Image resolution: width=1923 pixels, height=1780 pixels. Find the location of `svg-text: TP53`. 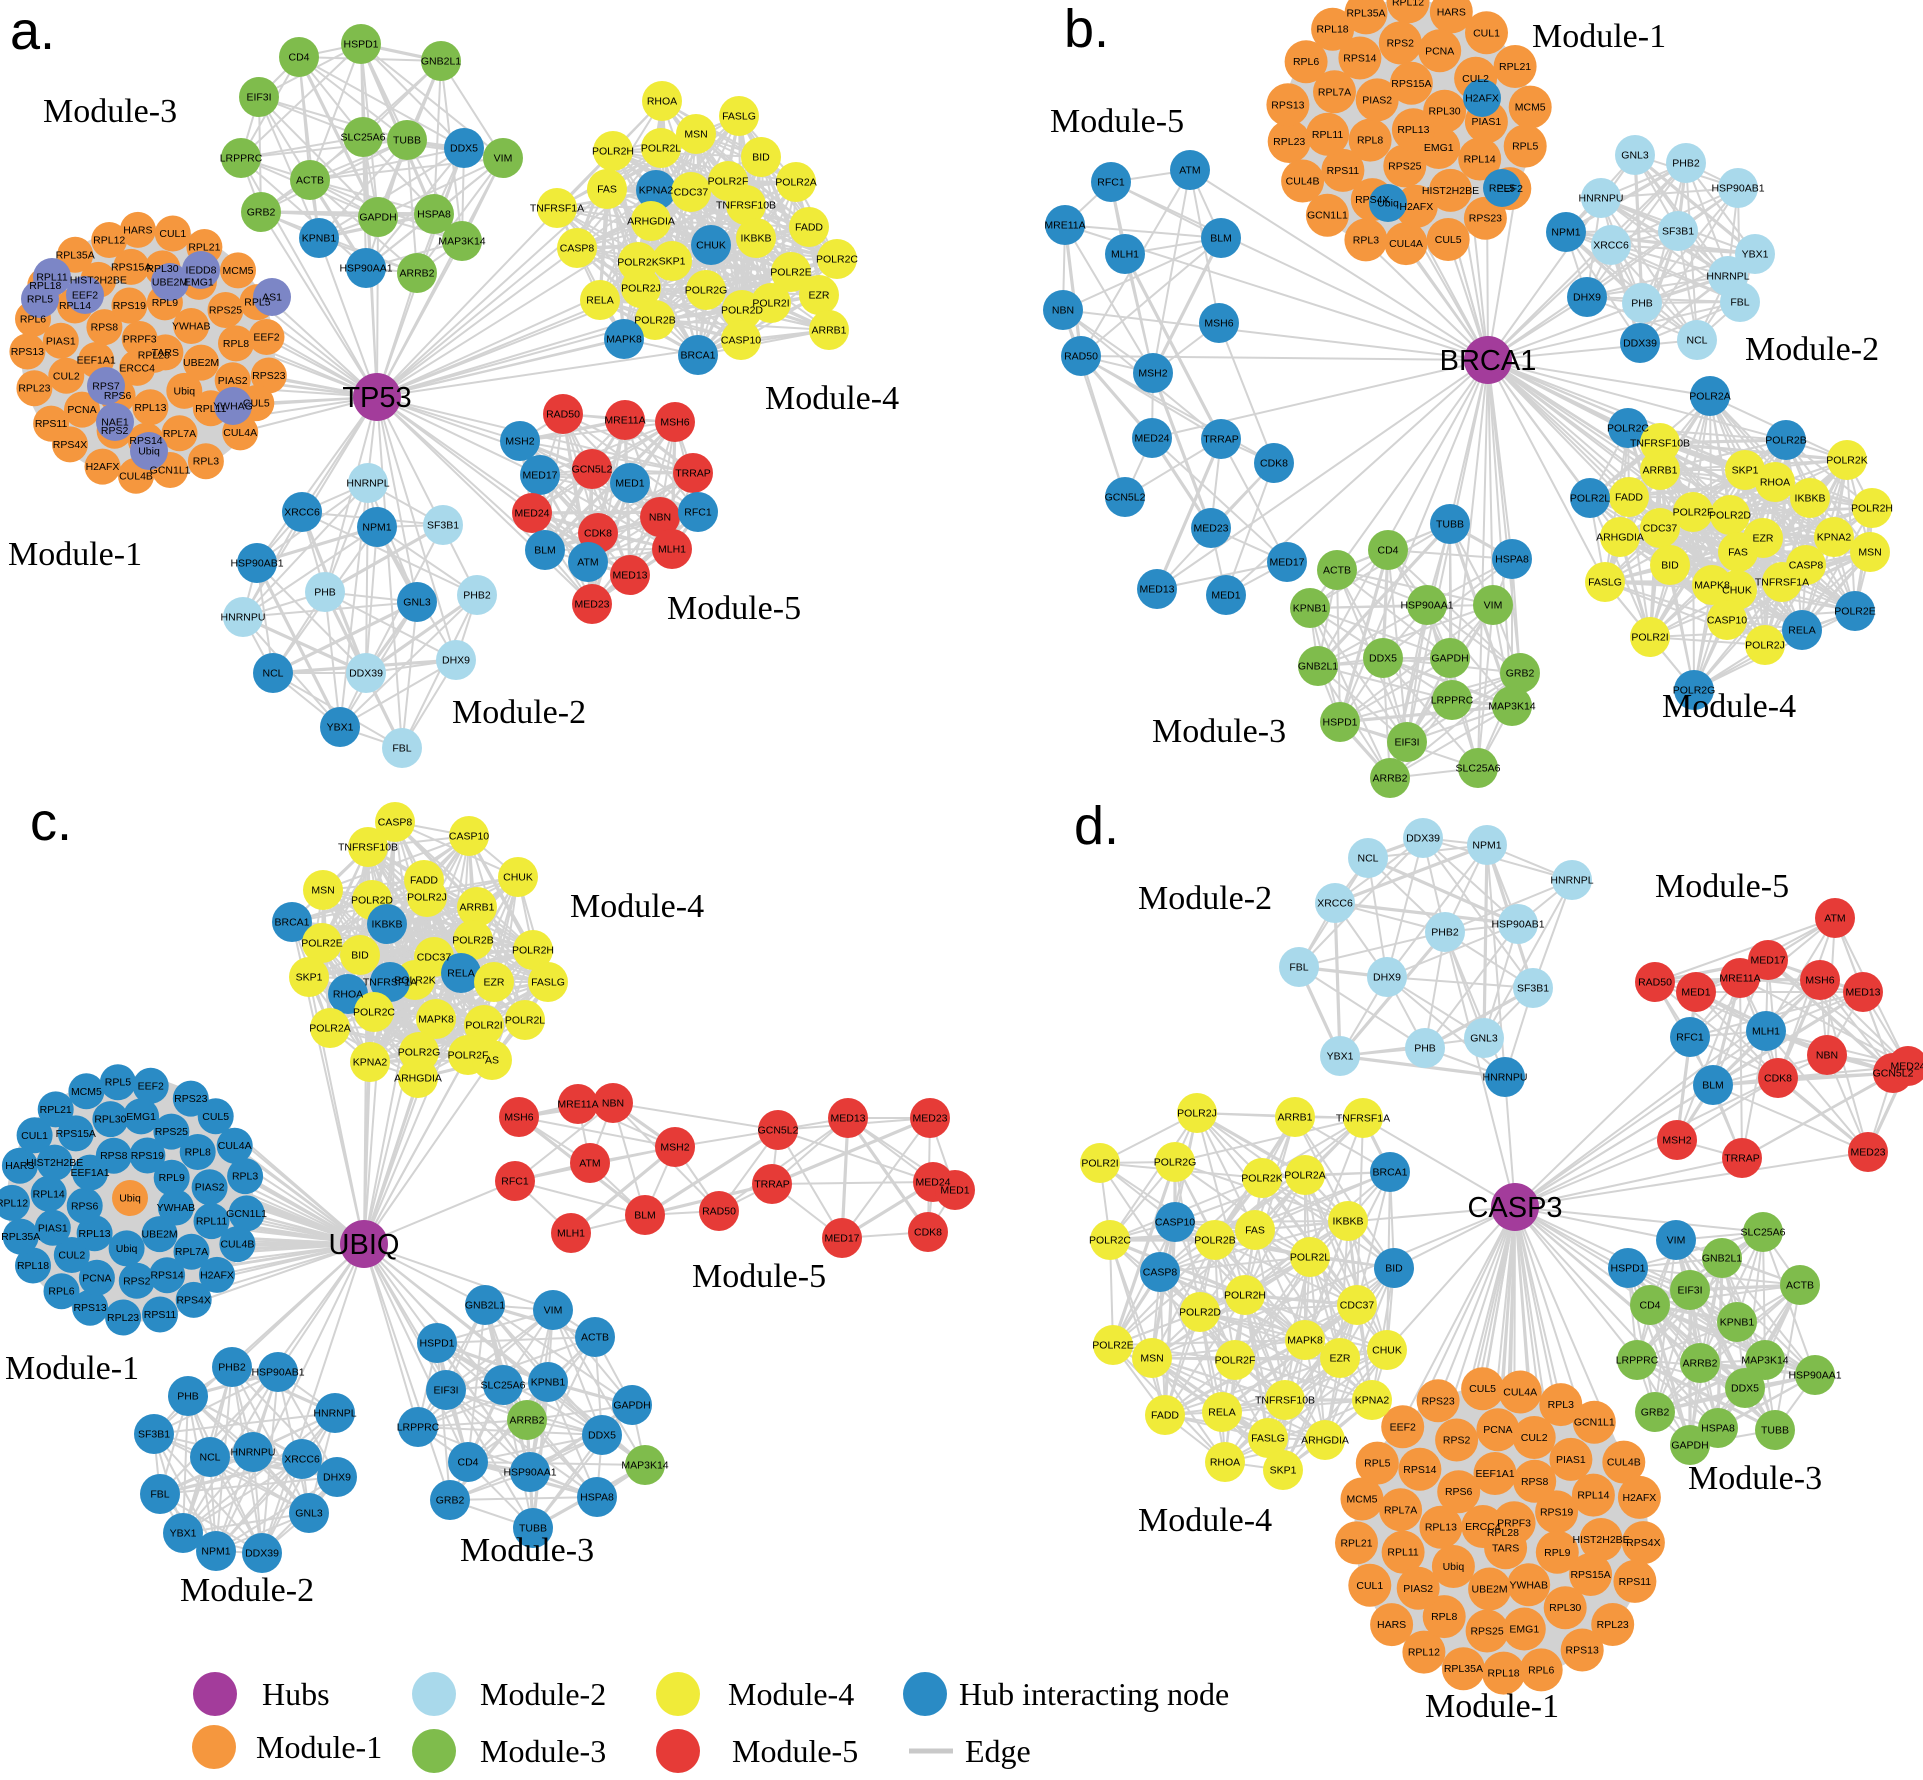

svg-text: TP53 is located at coordinates (376, 398).